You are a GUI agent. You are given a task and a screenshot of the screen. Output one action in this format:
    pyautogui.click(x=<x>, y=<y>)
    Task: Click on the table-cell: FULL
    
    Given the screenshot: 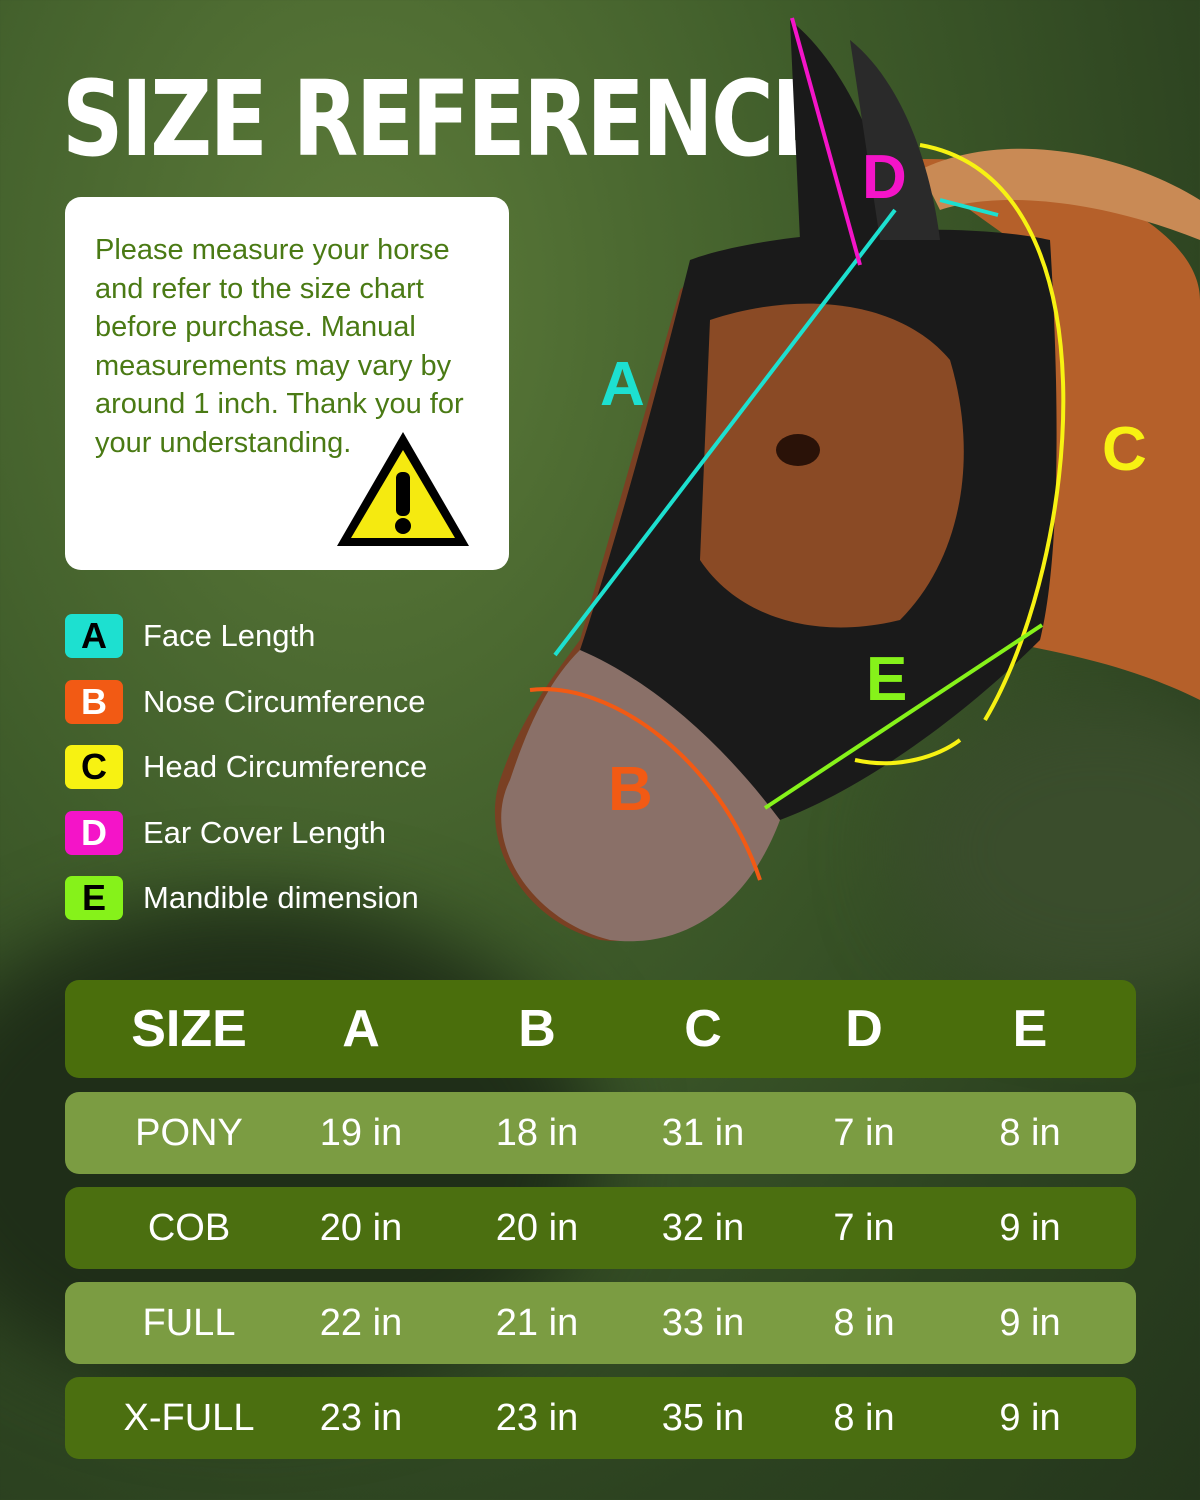 What is the action you would take?
    pyautogui.click(x=189, y=1322)
    